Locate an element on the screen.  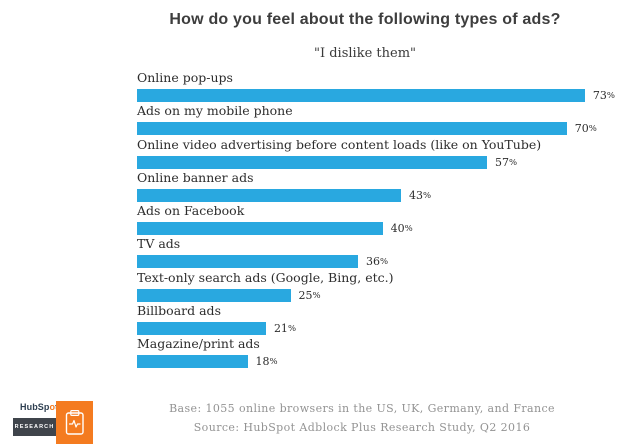
value-label: 25% is located at coordinates (309, 295).